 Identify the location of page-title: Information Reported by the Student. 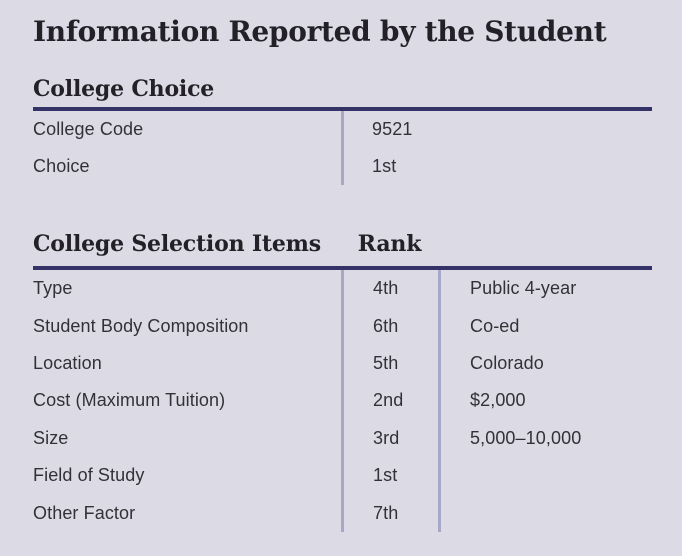
(320, 31).